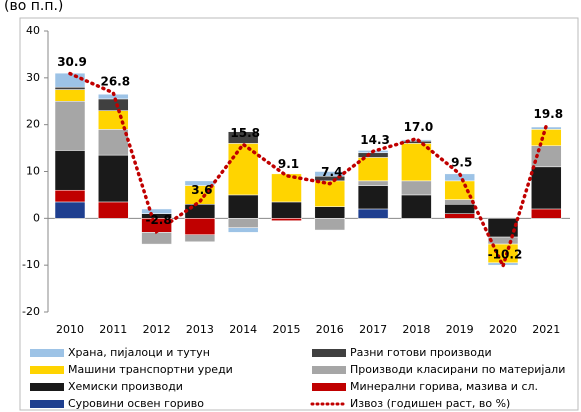  I want to click on y-tick-label: 10, so click(33, 171).